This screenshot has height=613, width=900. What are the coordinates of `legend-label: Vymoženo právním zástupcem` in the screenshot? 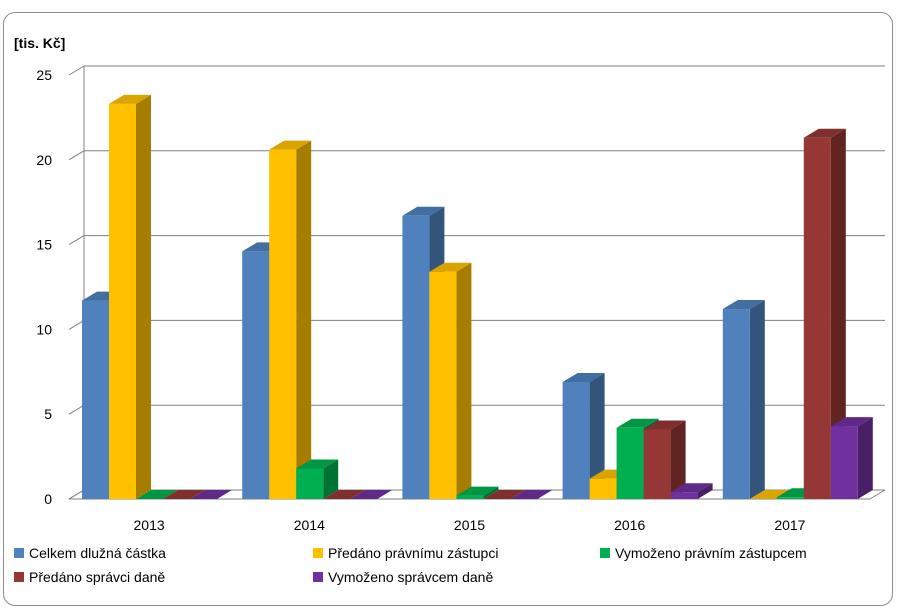 It's located at (711, 553).